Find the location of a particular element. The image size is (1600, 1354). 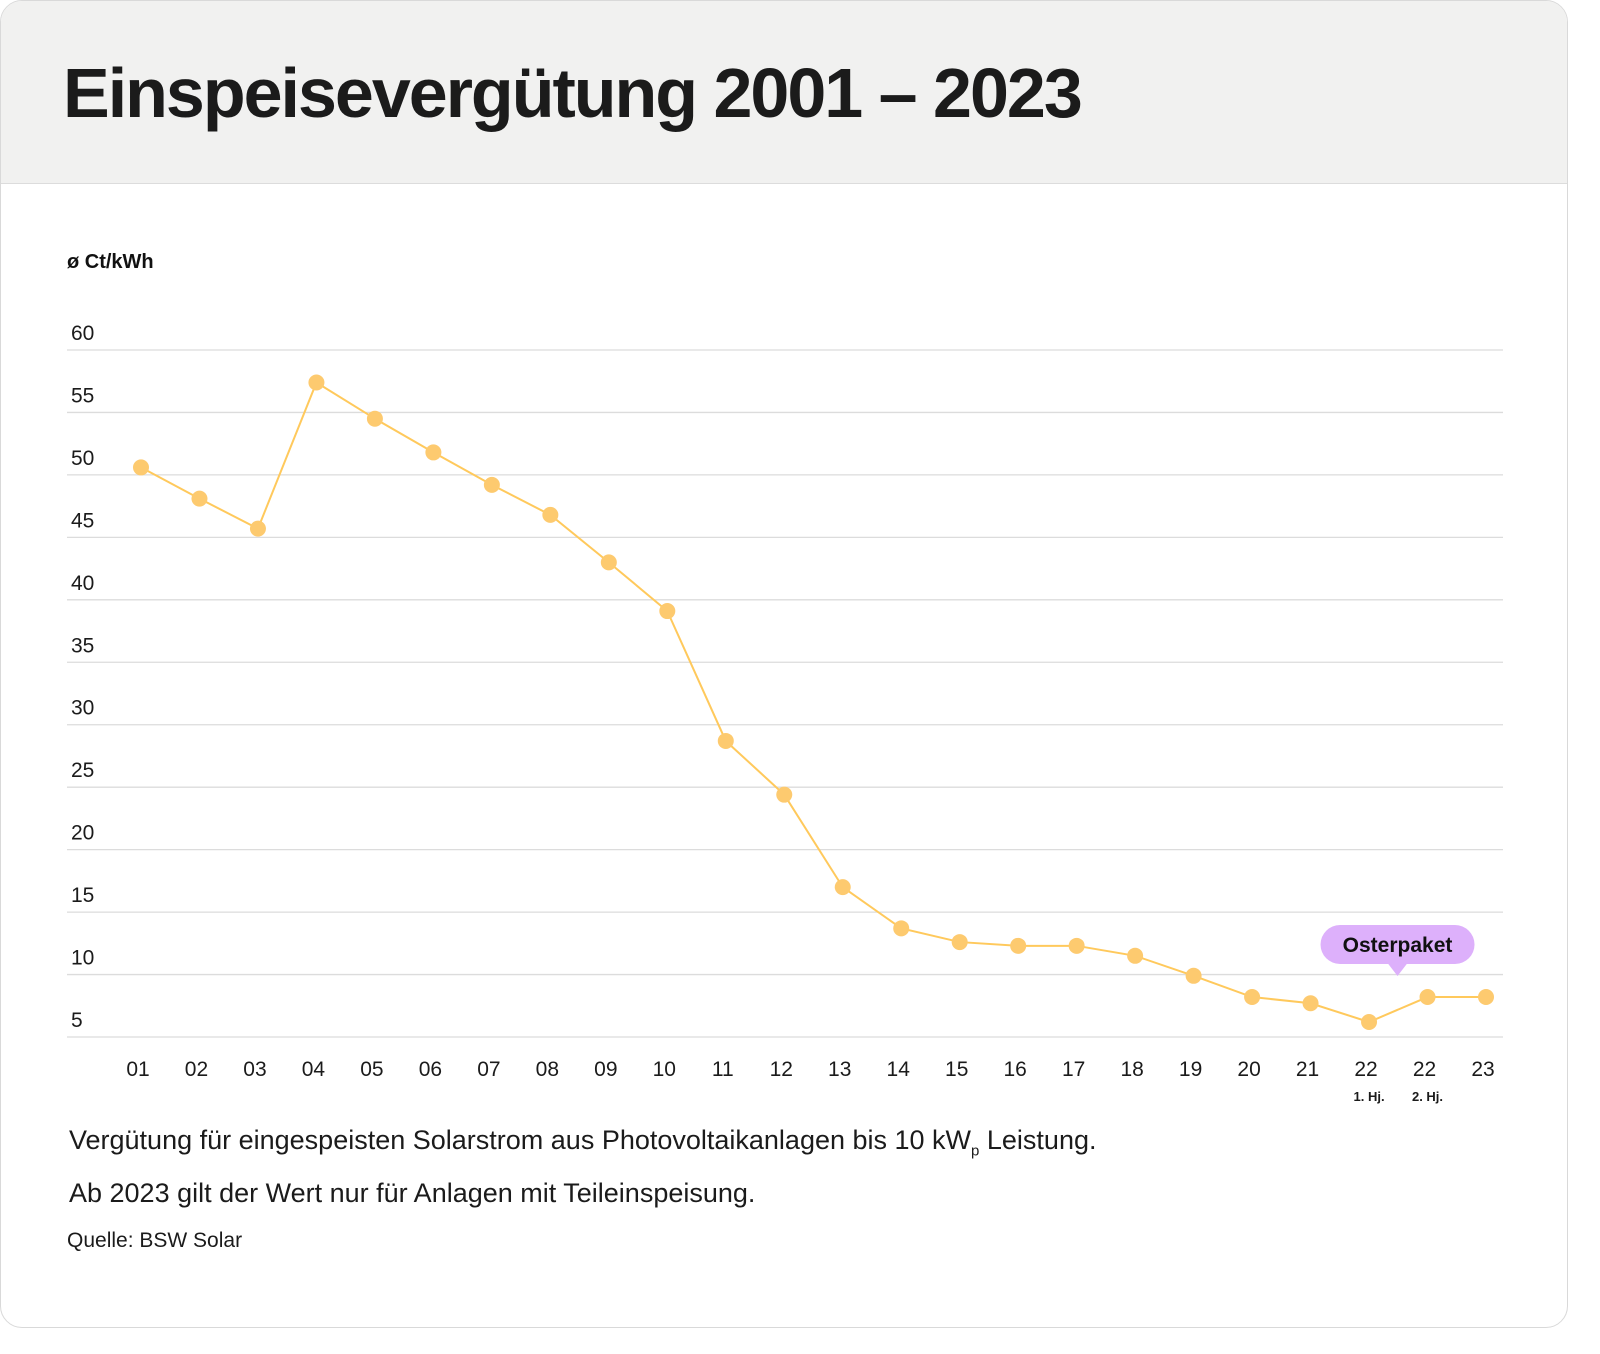

x-tick-label: 10 is located at coordinates (664, 1069).